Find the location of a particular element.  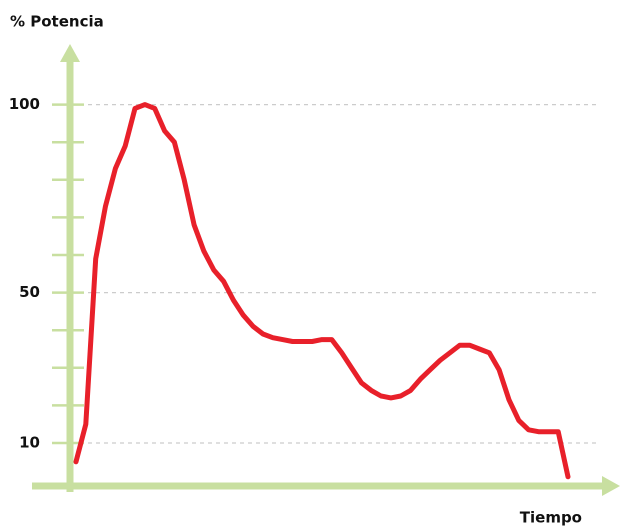

y-axis-arrow is located at coordinates (70, 53).